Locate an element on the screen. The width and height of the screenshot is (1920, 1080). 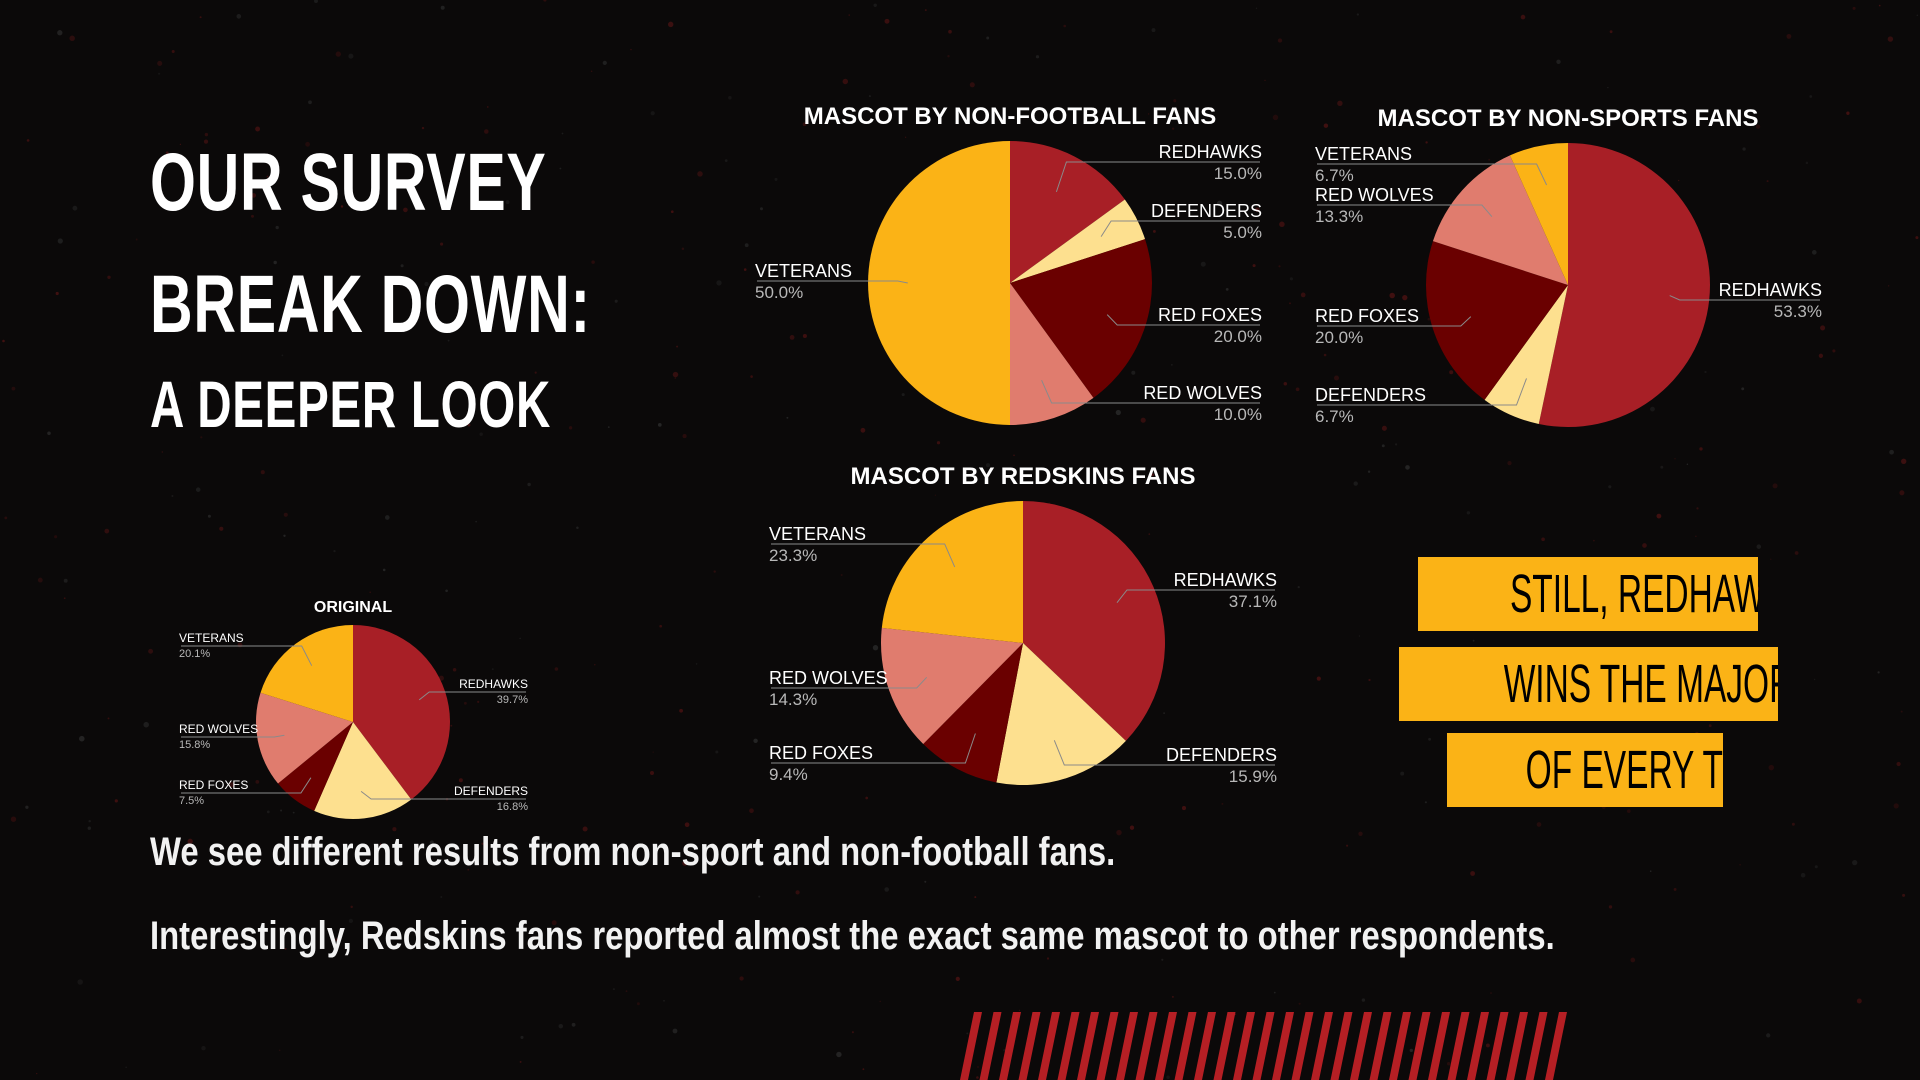
slice-label-veterans: VETERANS is located at coordinates (803, 271).